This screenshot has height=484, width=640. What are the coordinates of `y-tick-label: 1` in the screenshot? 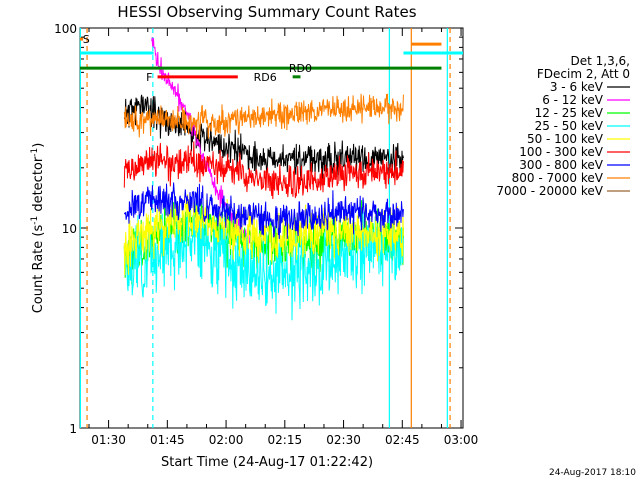 It's located at (73, 429).